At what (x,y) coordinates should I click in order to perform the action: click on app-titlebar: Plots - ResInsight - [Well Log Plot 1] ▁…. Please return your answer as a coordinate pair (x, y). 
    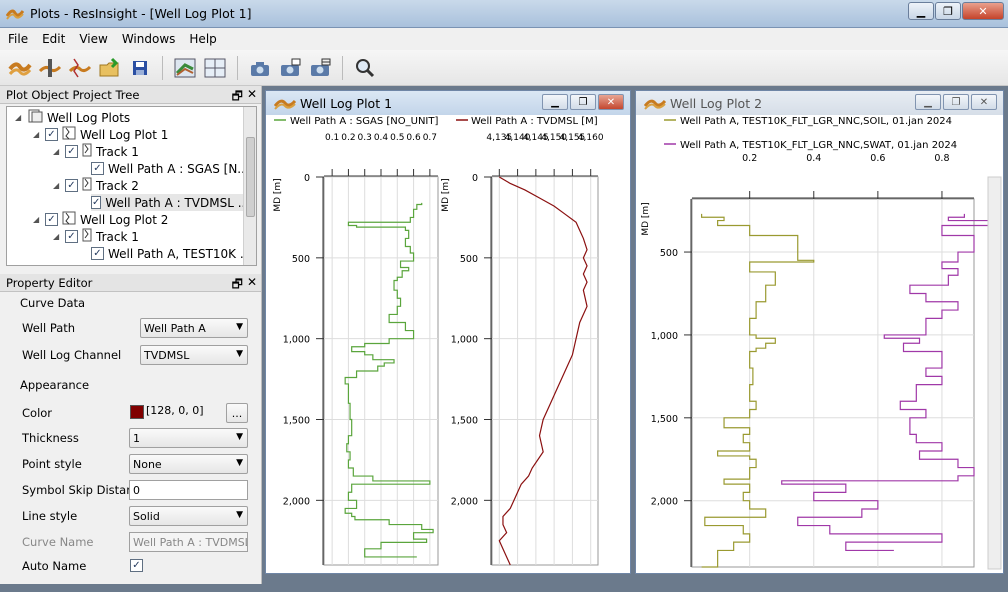
    Looking at the image, I should click on (504, 14).